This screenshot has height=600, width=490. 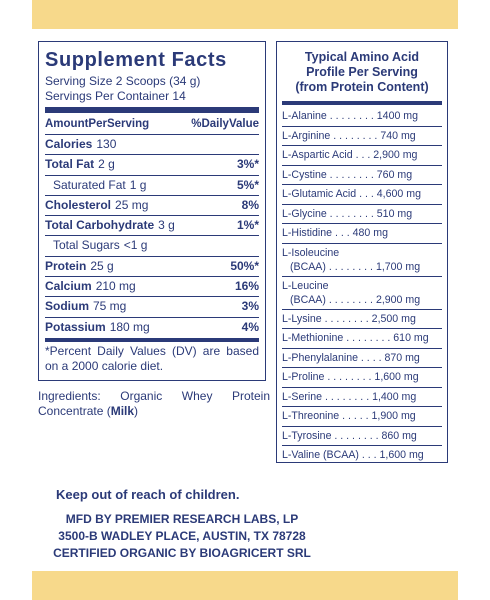 What do you see at coordinates (115, 286) in the screenshot?
I see `nutrient-amount: 210 mg` at bounding box center [115, 286].